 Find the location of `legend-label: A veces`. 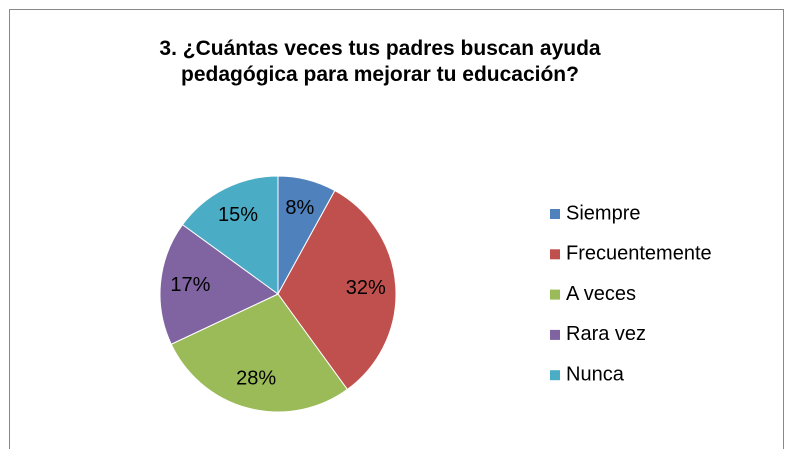

legend-label: A veces is located at coordinates (601, 294).